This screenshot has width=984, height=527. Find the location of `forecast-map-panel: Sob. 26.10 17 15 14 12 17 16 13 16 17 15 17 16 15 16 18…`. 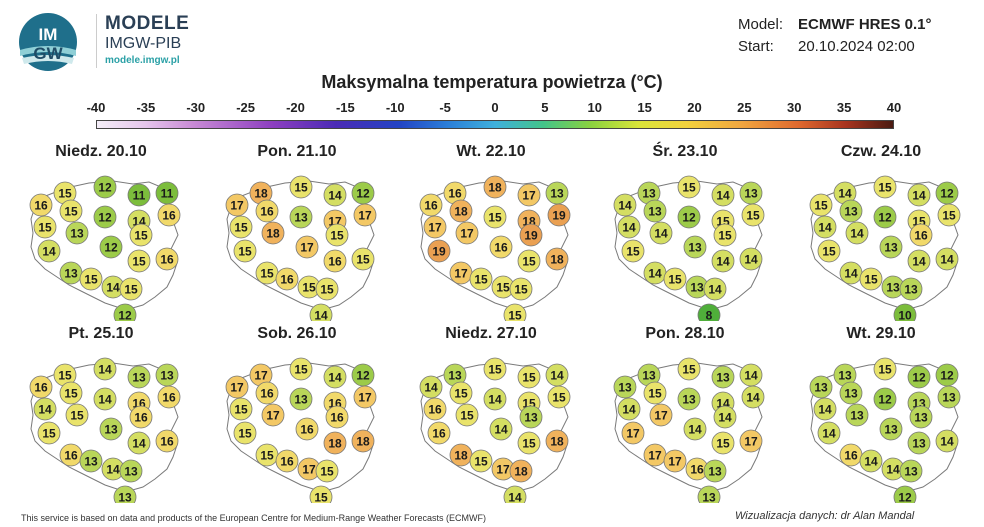

forecast-map-panel: Sob. 26.10 17 15 14 12 17 16 13 16 17 15 17 16 15 16 18… is located at coordinates (297, 421).